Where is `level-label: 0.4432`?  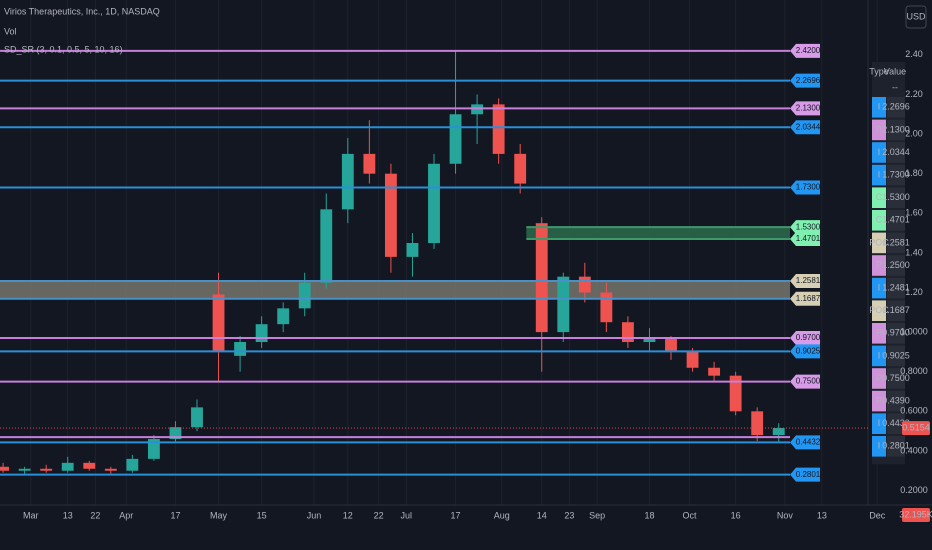 level-label: 0.4432 is located at coordinates (808, 441).